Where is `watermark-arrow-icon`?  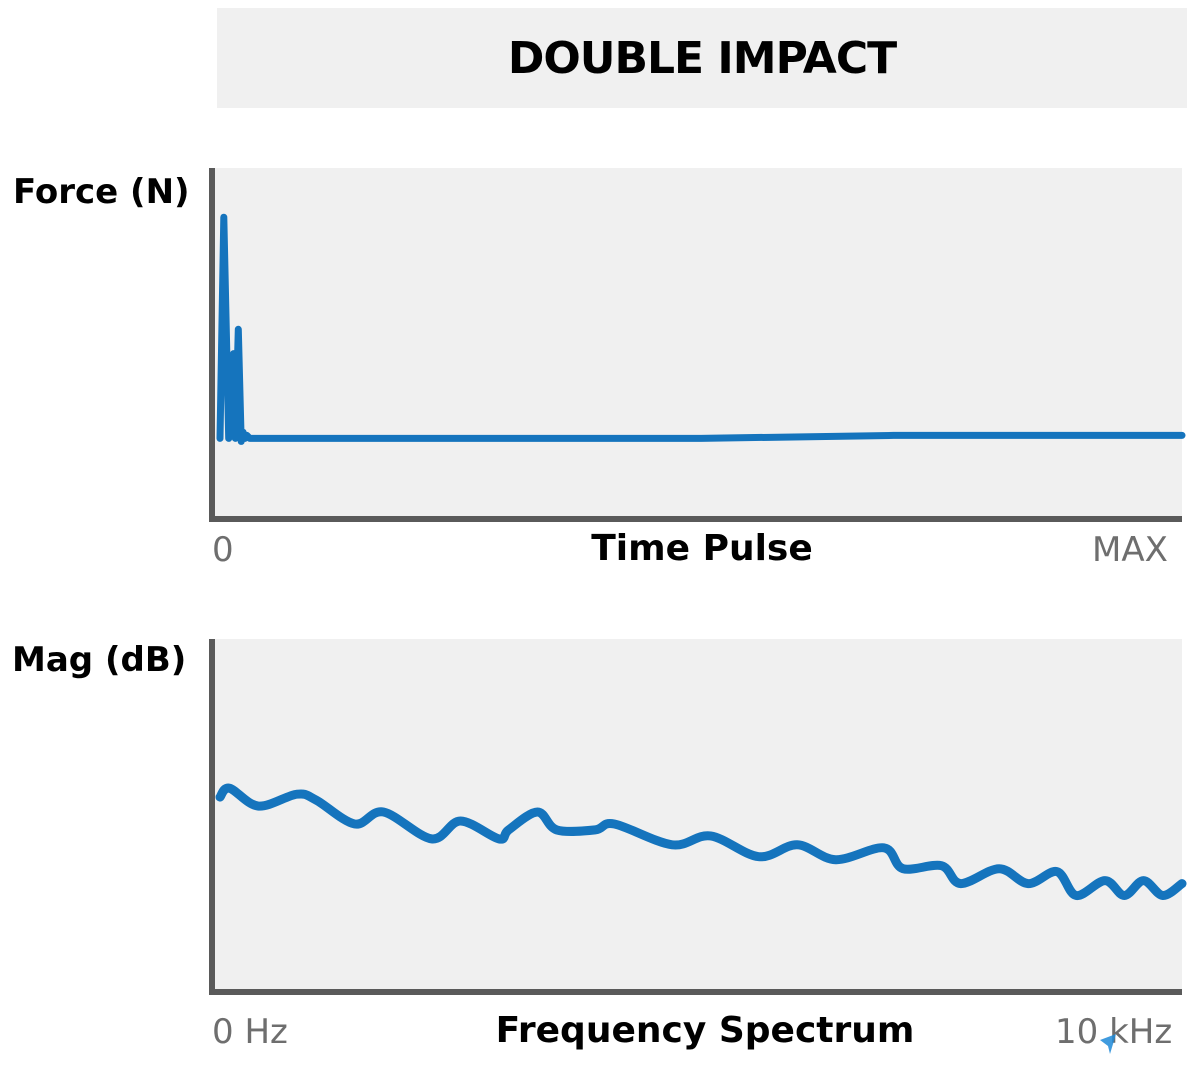 watermark-arrow-icon is located at coordinates (1108, 1044).